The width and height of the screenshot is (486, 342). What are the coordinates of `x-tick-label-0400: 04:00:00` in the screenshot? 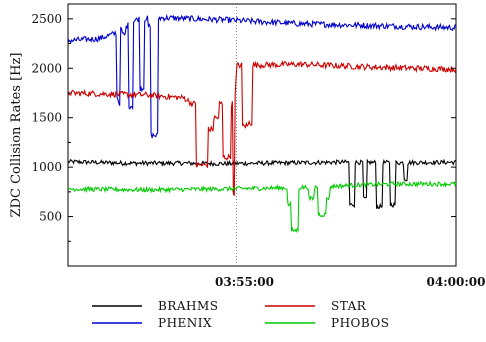 It's located at (456, 282).